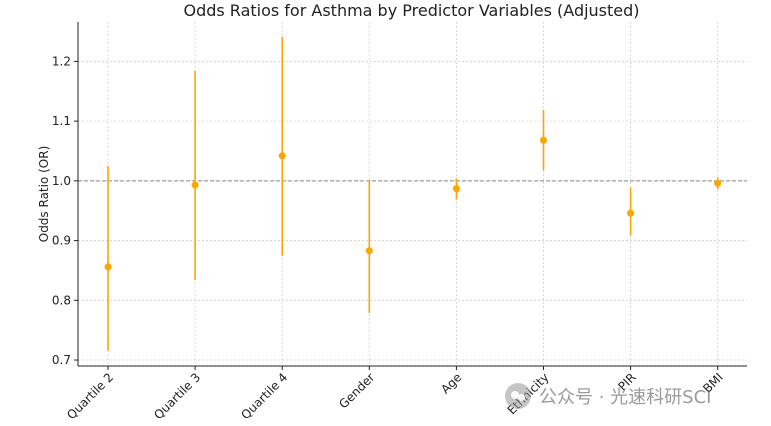  I want to click on y-axis-label: Odds Ratio (OR), so click(44, 194).